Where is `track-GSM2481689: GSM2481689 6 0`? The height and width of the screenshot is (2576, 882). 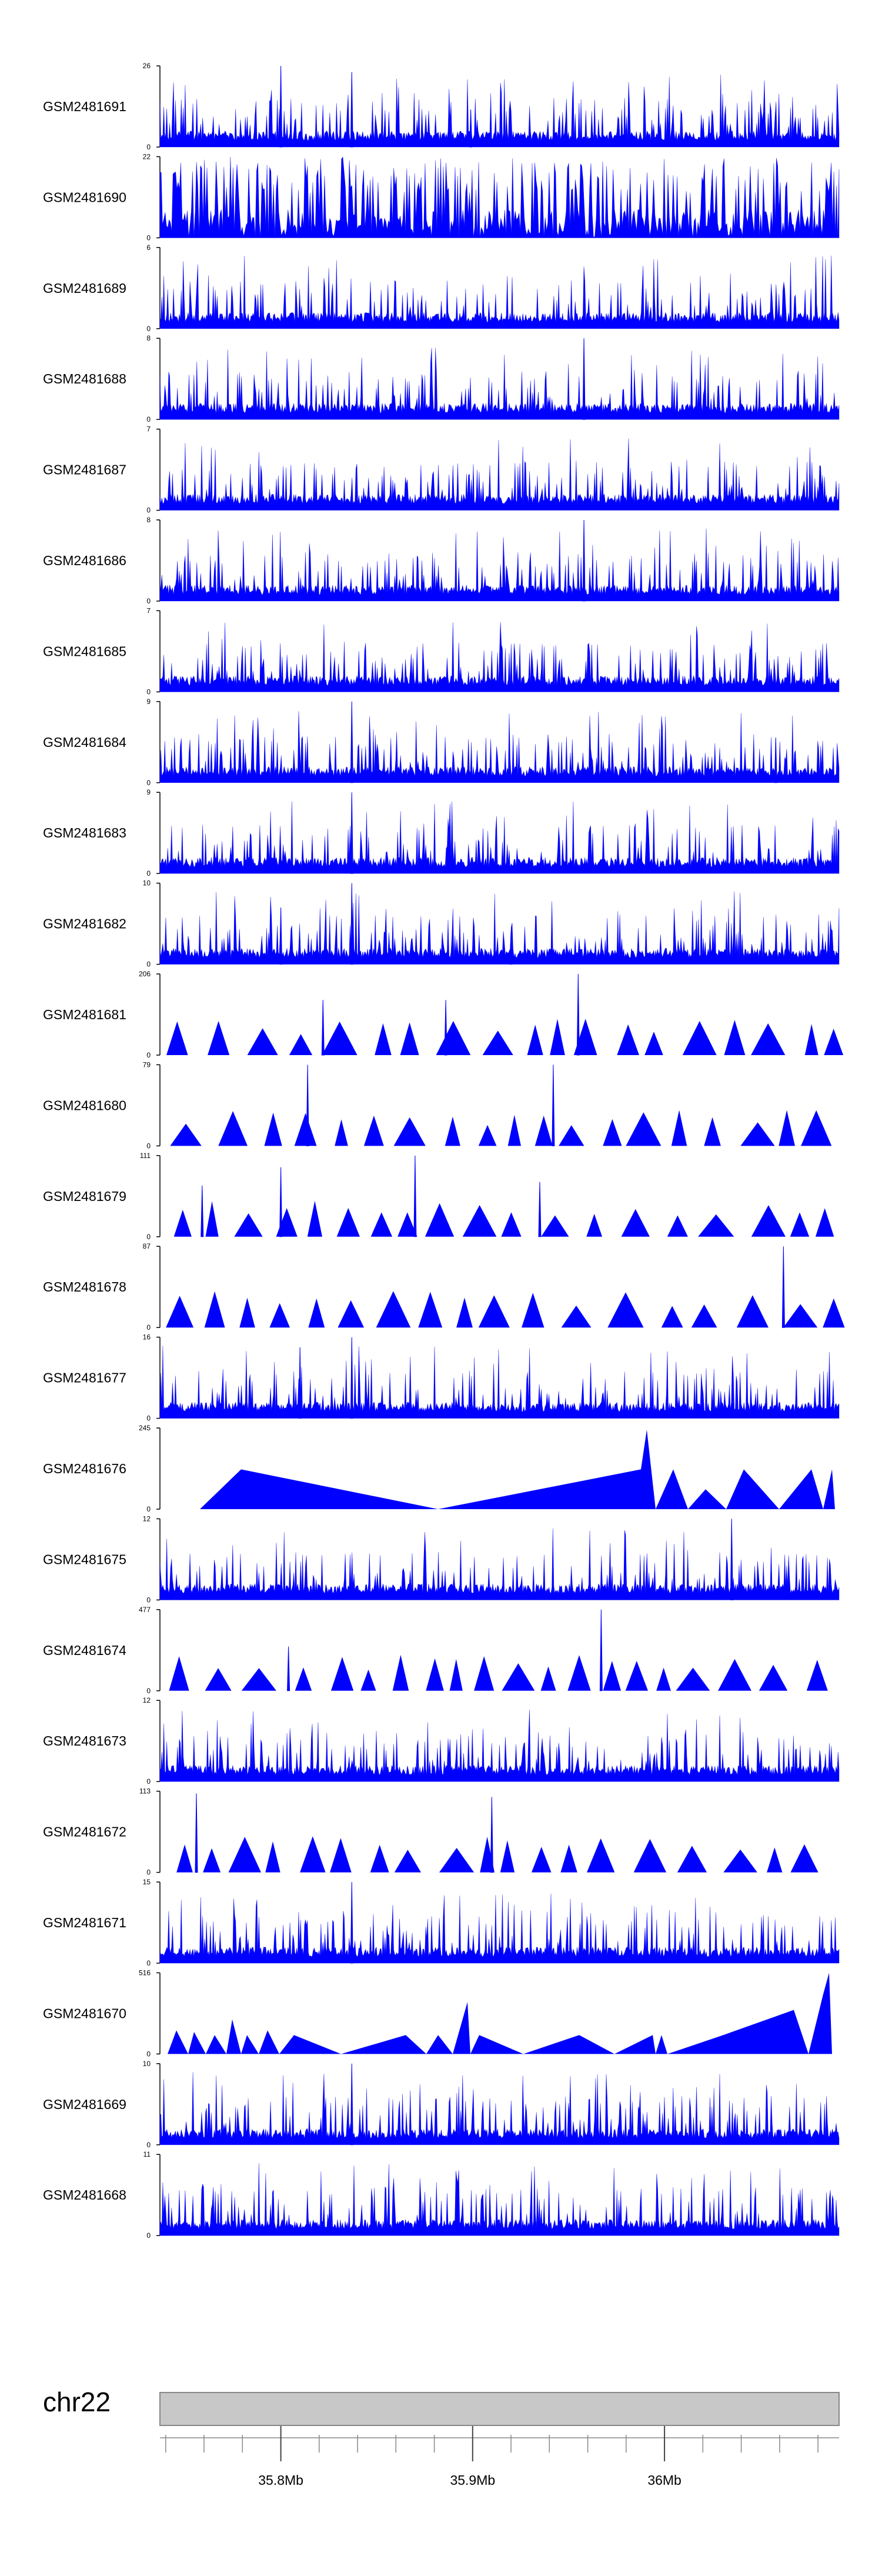
track-GSM2481689: GSM2481689 6 0 is located at coordinates (441, 288).